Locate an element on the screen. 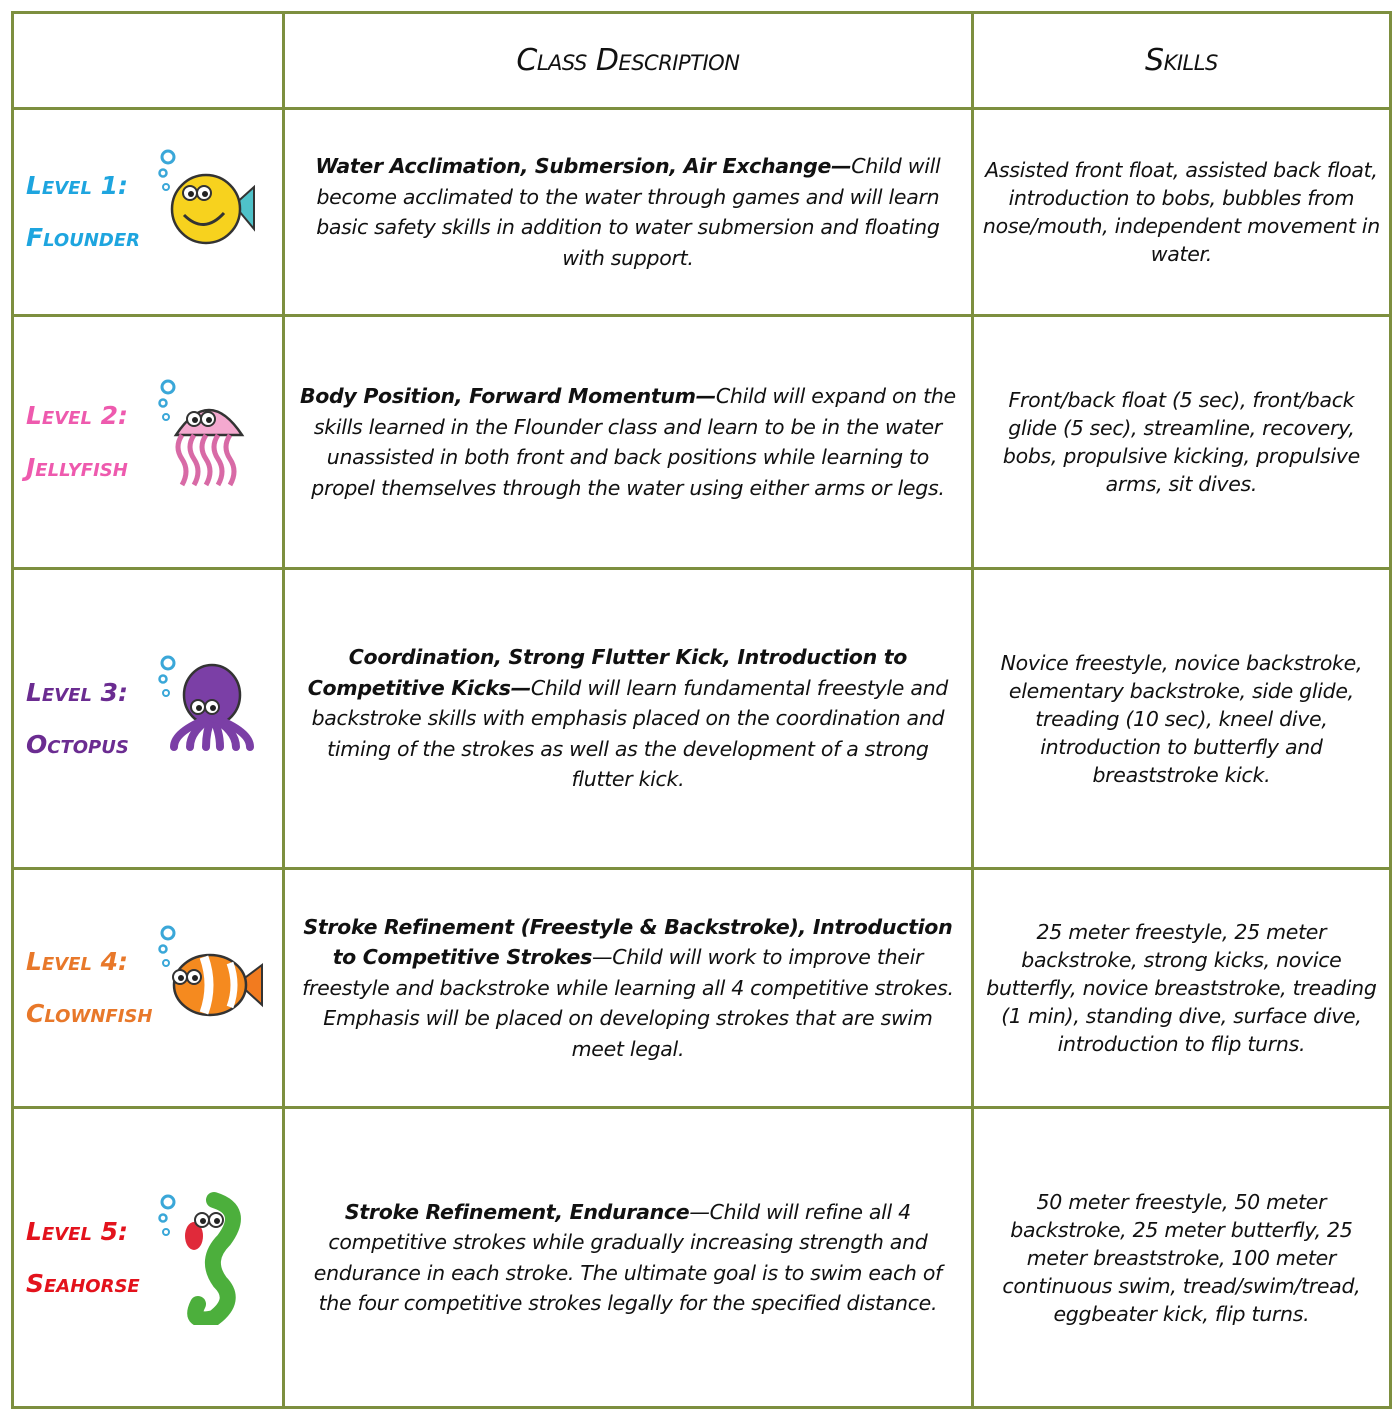 The image size is (1392, 1409). header-text: Class Description is located at coordinates (628, 60).